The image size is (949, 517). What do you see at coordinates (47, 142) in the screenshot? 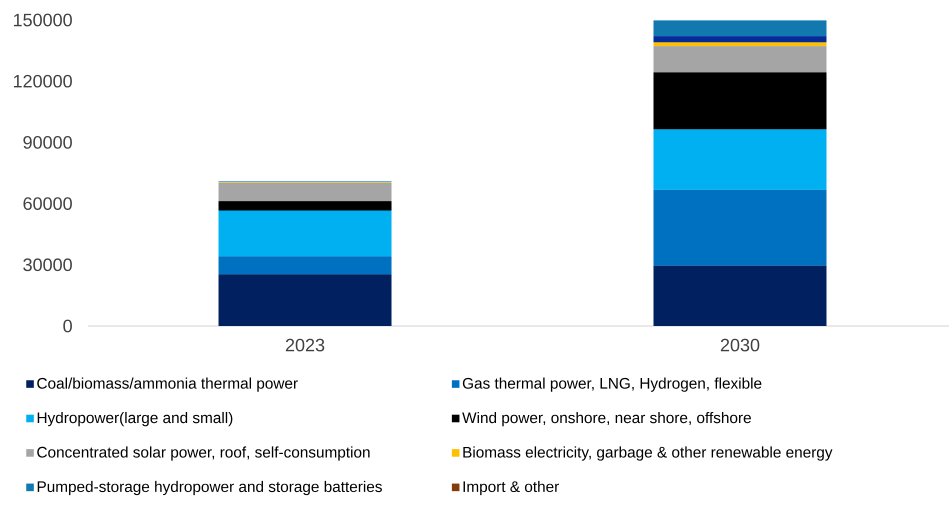
I see `y-tick-label: 90000` at bounding box center [47, 142].